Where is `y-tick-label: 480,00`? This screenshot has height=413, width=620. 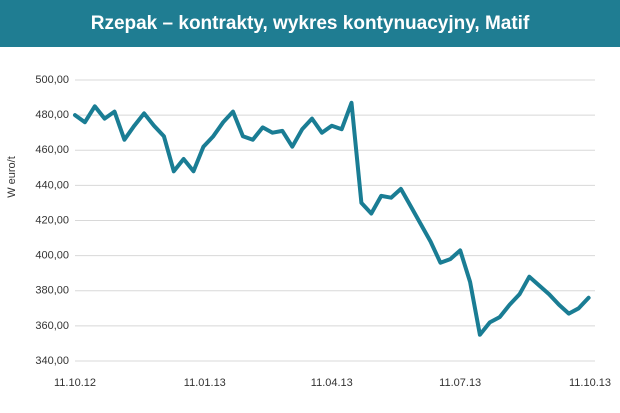 y-tick-label: 480,00 is located at coordinates (52, 115).